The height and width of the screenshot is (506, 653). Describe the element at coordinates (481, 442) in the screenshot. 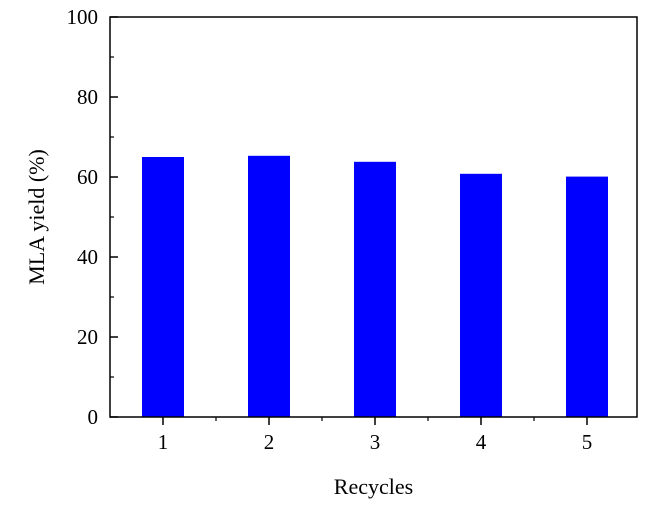

I see `x-tick-label-4: 4` at that location.